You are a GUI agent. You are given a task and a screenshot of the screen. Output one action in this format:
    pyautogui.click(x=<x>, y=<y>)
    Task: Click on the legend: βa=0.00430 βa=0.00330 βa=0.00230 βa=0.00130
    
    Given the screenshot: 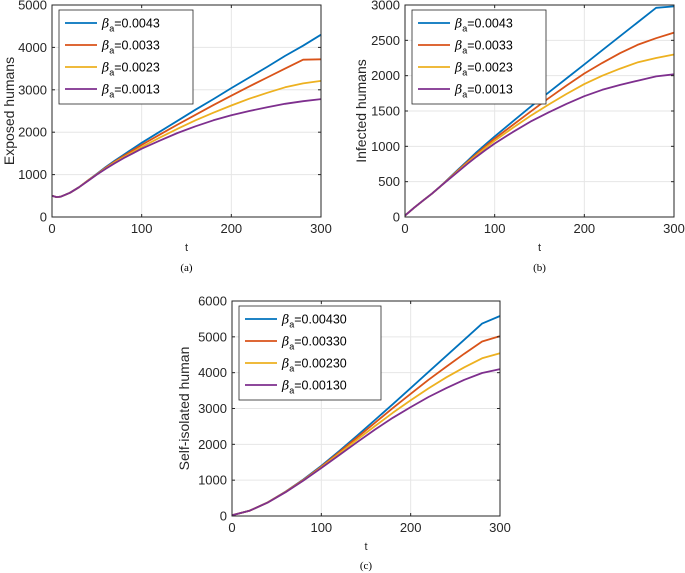 What is the action you would take?
    pyautogui.click(x=310, y=353)
    